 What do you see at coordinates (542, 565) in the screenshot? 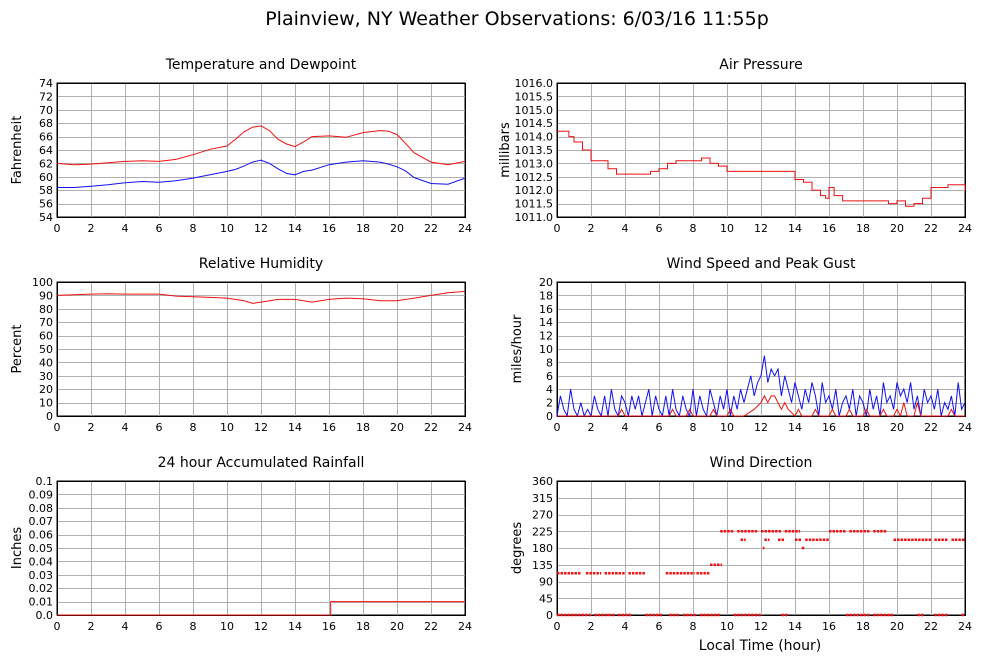
I see `y-tick-label: 135` at bounding box center [542, 565].